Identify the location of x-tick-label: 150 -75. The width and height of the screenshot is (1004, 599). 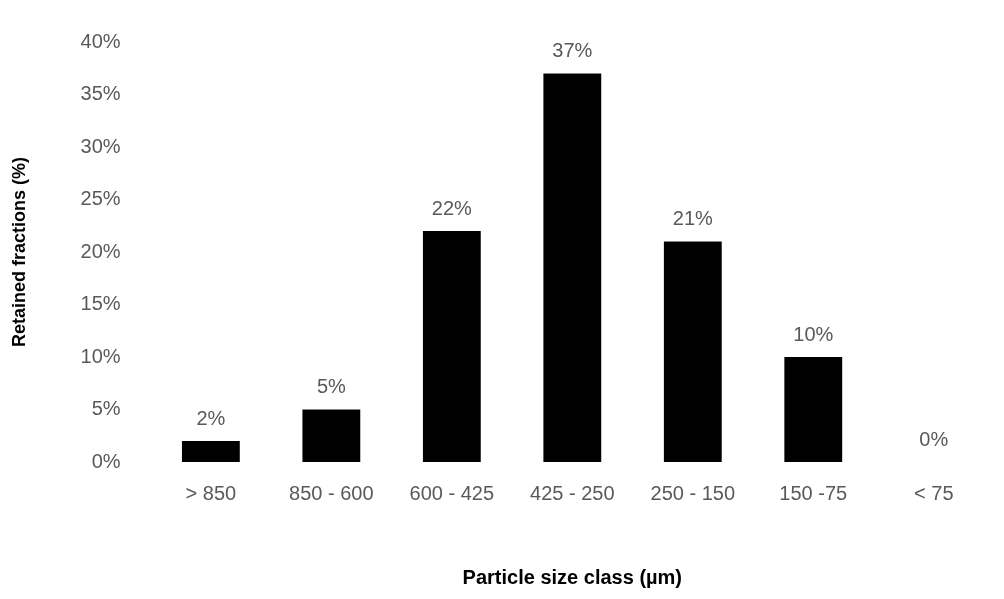
(813, 492).